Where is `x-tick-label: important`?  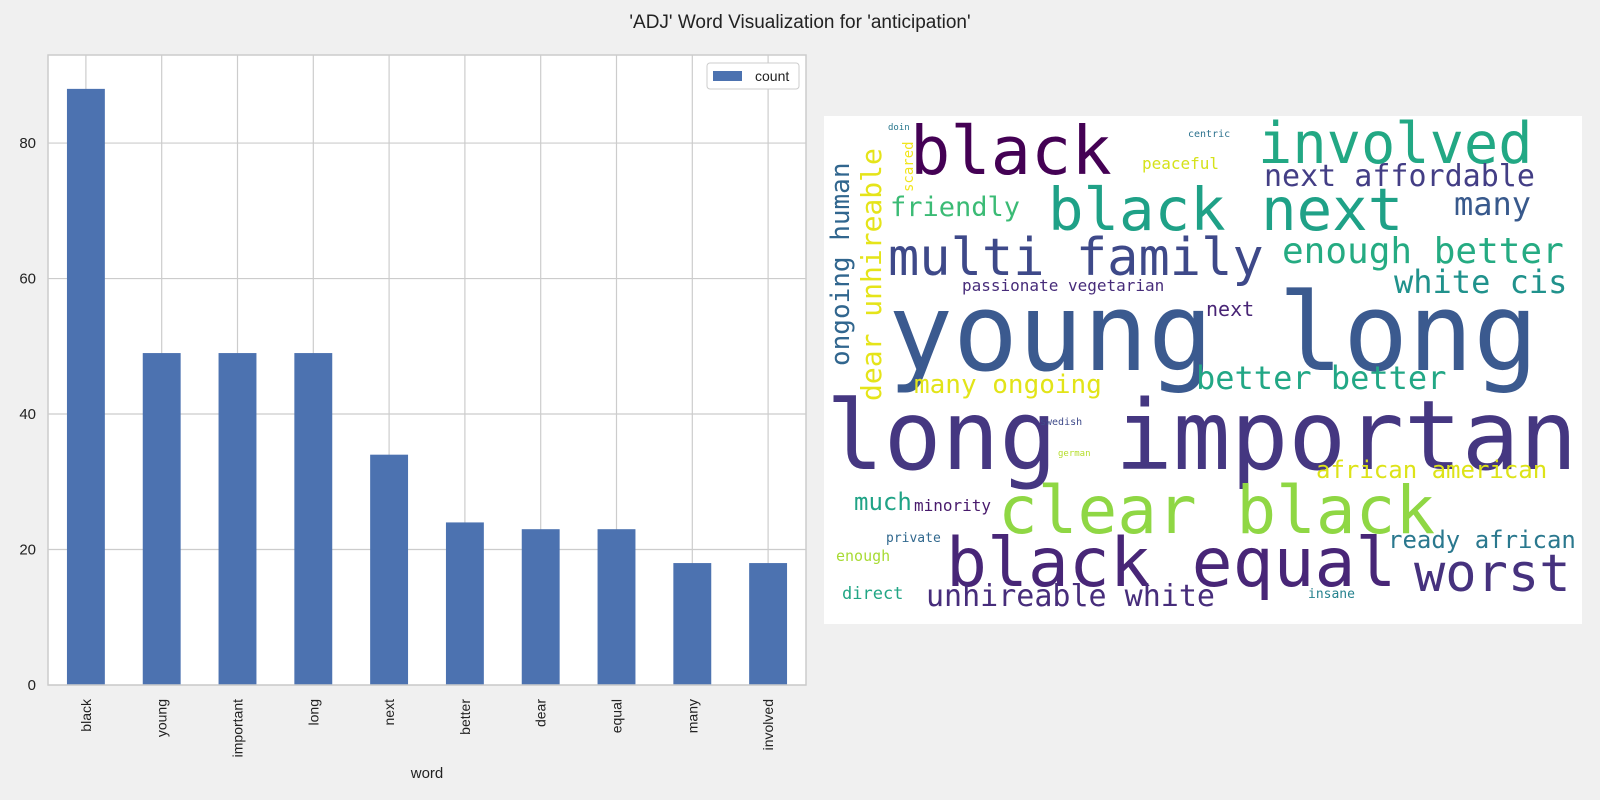 x-tick-label: important is located at coordinates (238, 728).